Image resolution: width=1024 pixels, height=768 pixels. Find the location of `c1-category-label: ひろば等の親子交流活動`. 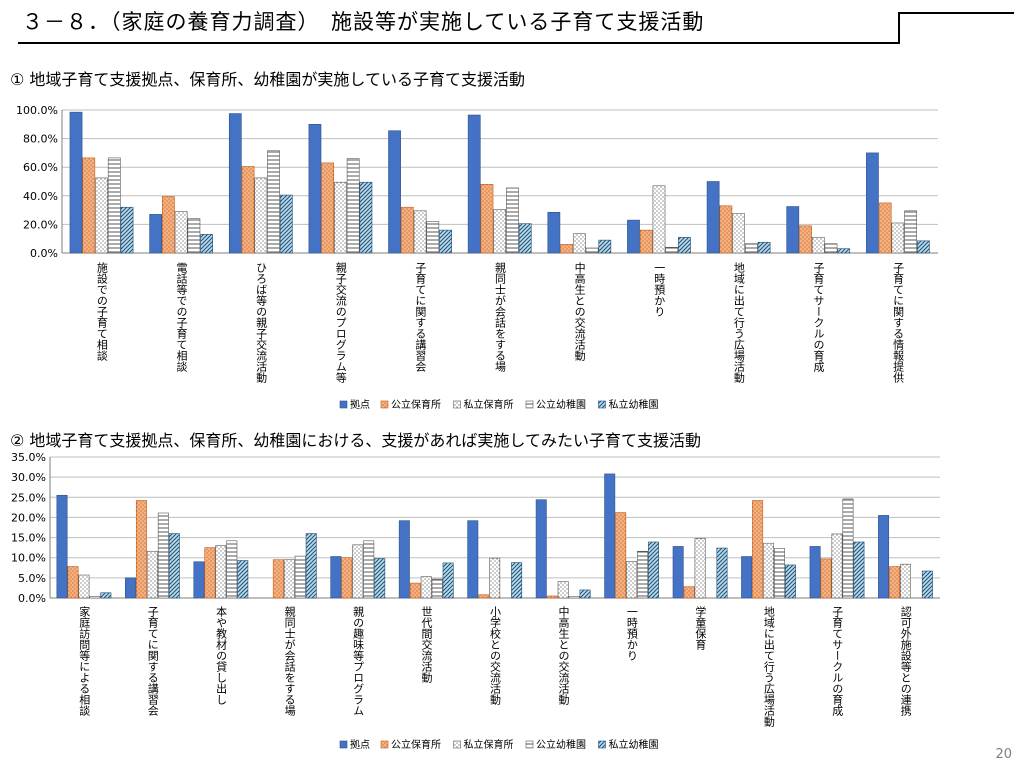

c1-category-label: ひろば等の親子交流活動 is located at coordinates (261, 323).